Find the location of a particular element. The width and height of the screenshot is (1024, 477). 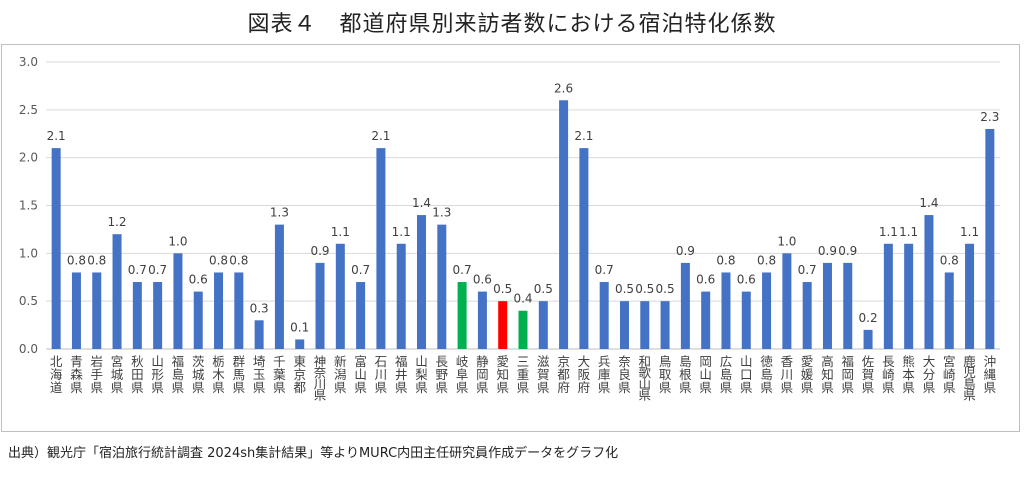

x-tick-label: 広島県 is located at coordinates (726, 374).